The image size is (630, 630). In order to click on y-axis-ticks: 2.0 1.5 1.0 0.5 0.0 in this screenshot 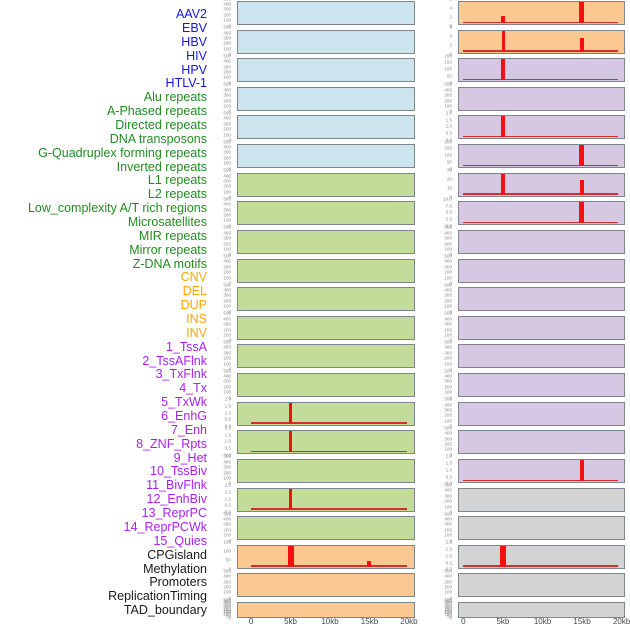, I will do `click(219, 499)`.